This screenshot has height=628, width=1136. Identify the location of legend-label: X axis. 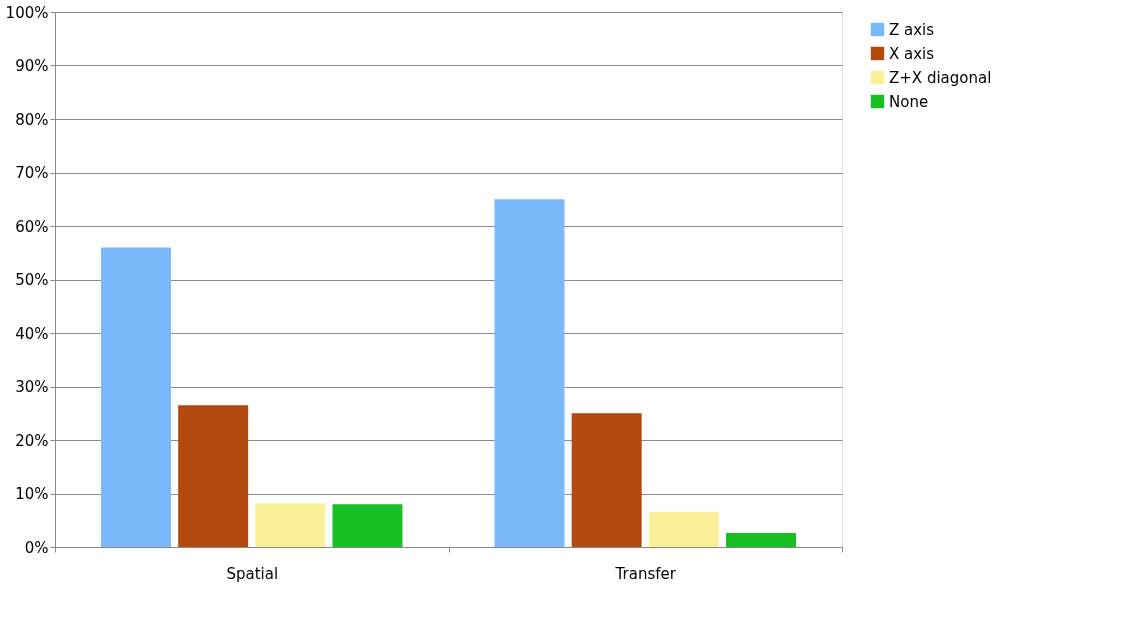
(912, 53).